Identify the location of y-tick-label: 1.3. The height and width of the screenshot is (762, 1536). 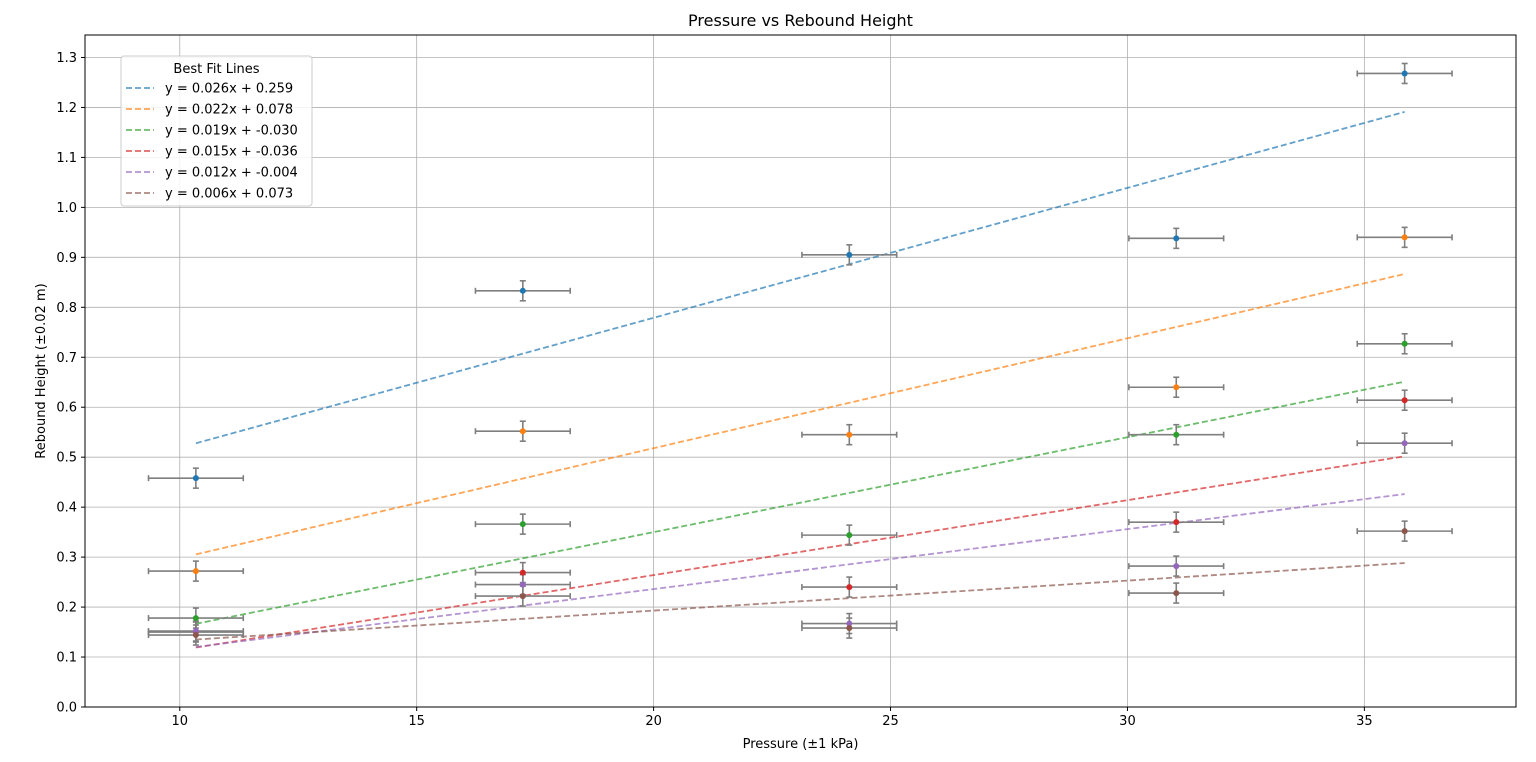
(66, 58).